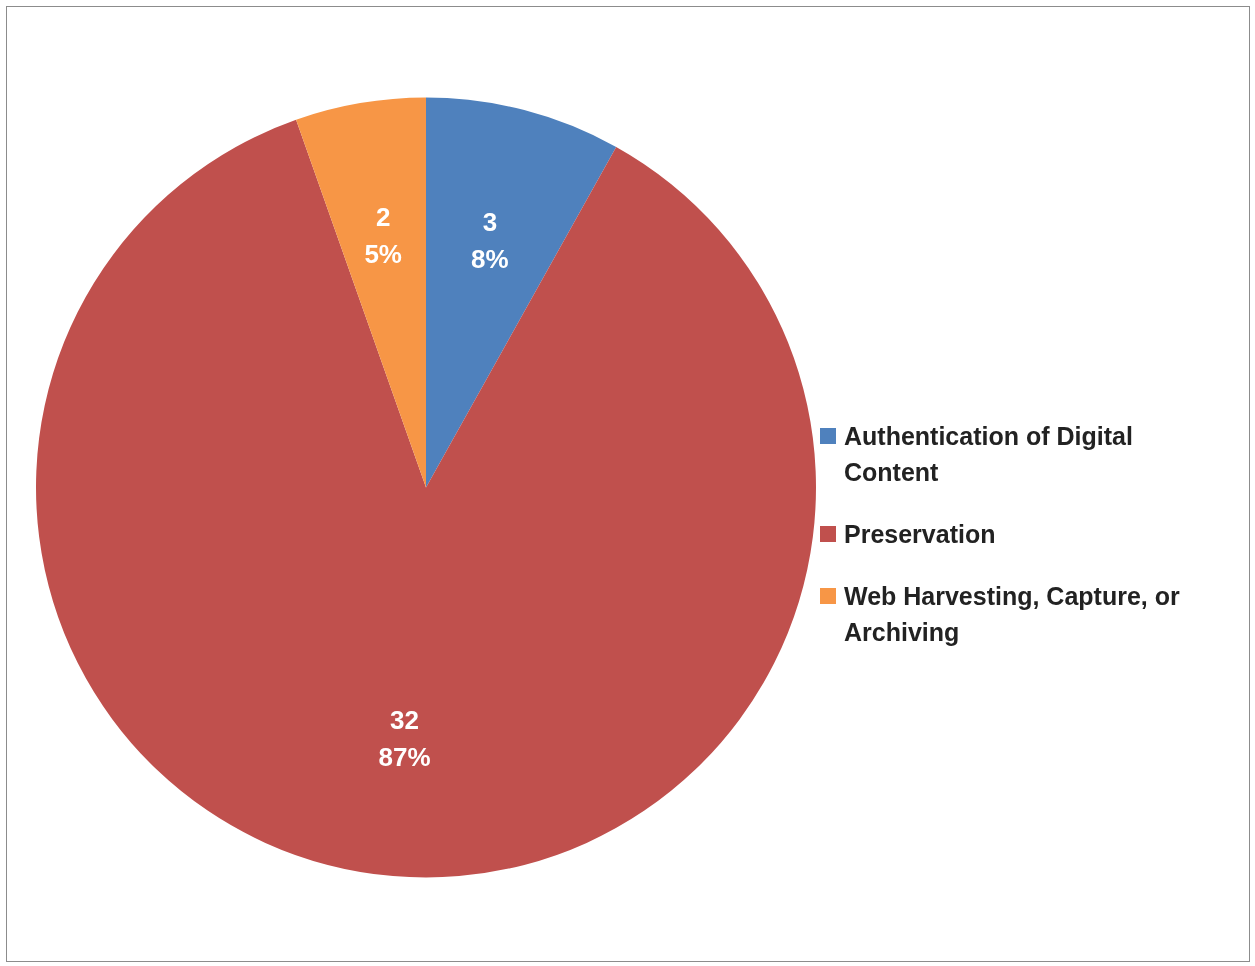 The image size is (1255, 966). I want to click on data-label: 2 5%, so click(383, 236).